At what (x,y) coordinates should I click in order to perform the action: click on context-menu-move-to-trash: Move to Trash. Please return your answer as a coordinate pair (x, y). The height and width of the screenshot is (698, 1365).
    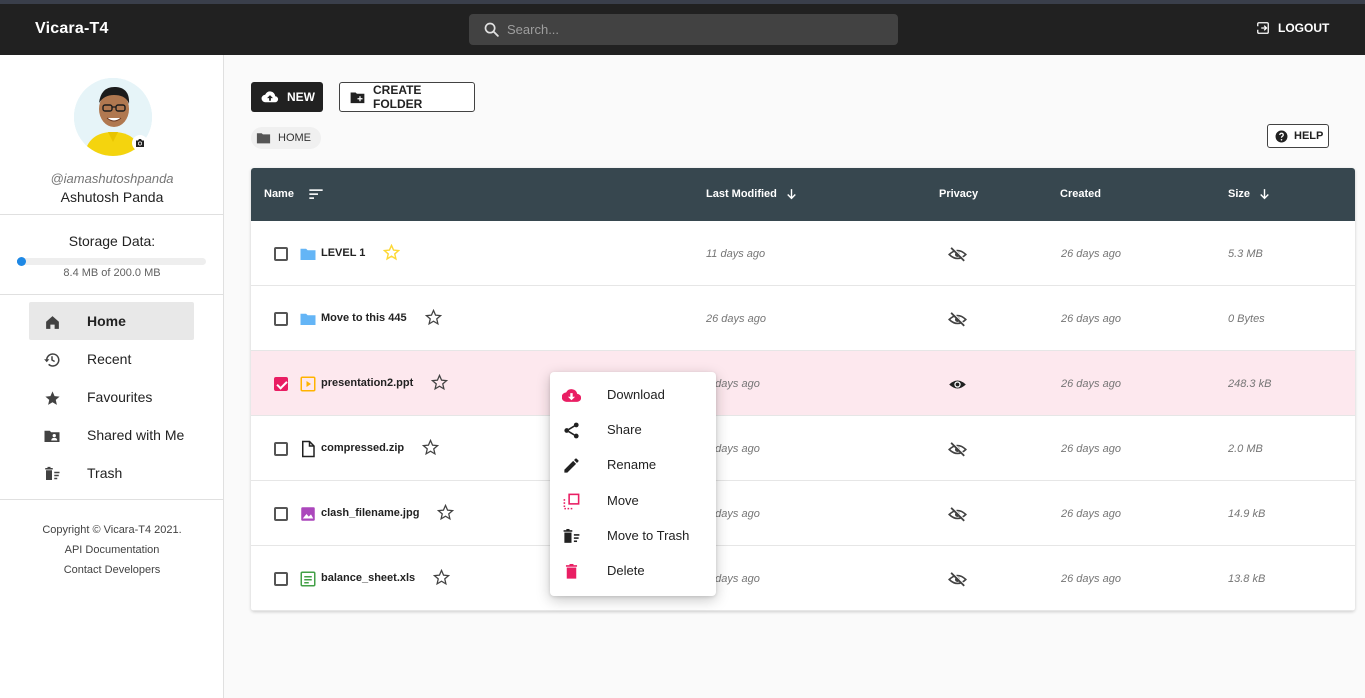
    Looking at the image, I should click on (633, 536).